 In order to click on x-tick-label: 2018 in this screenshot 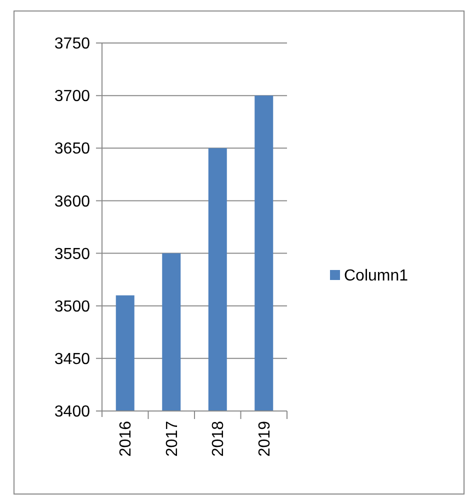, I will do `click(219, 438)`.